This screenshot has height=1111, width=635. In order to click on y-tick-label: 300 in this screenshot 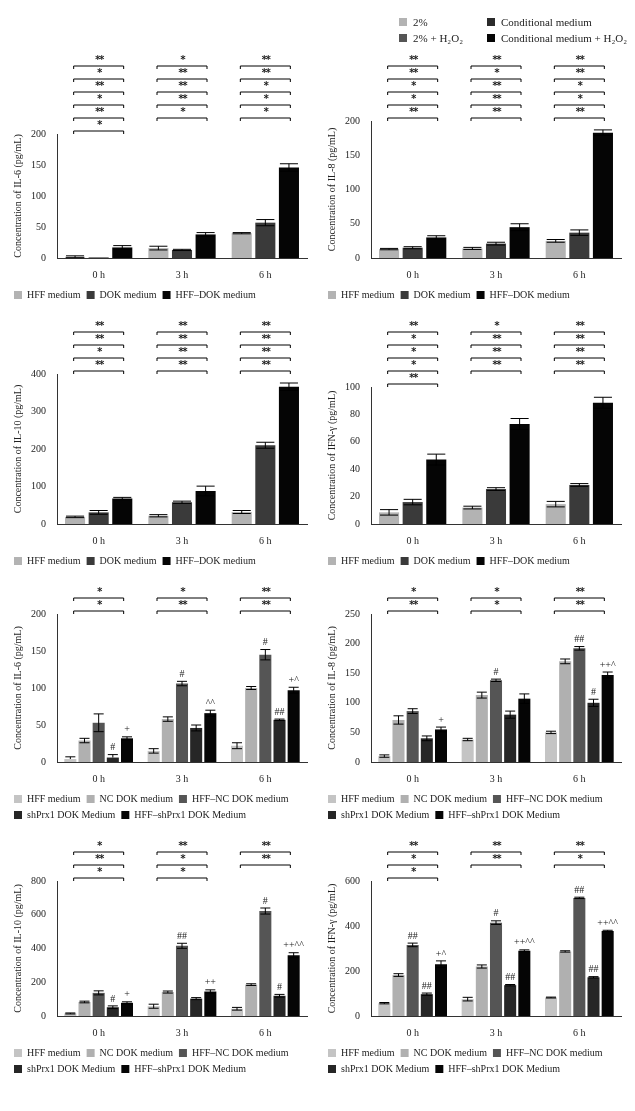, I will do `click(38, 411)`.